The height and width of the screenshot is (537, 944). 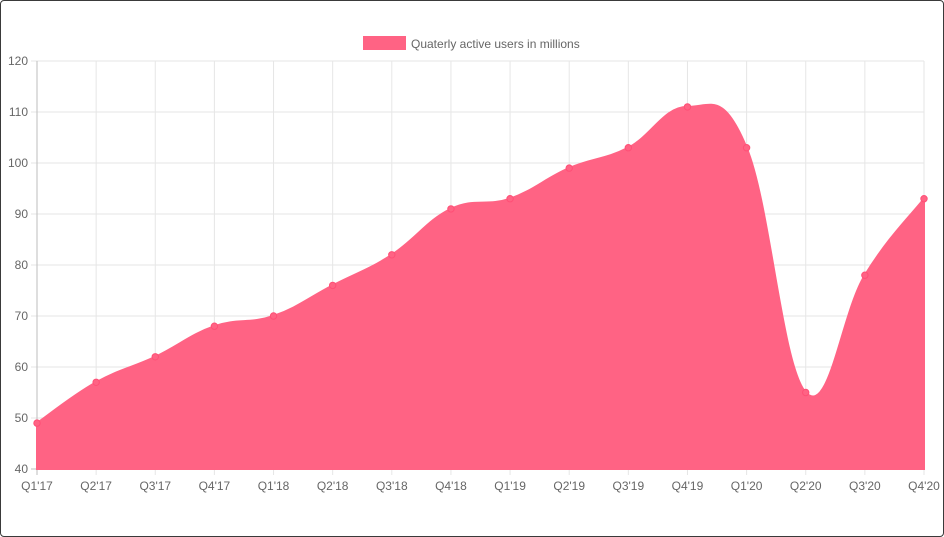 What do you see at coordinates (22, 418) in the screenshot?
I see `y-tick-label: 50` at bounding box center [22, 418].